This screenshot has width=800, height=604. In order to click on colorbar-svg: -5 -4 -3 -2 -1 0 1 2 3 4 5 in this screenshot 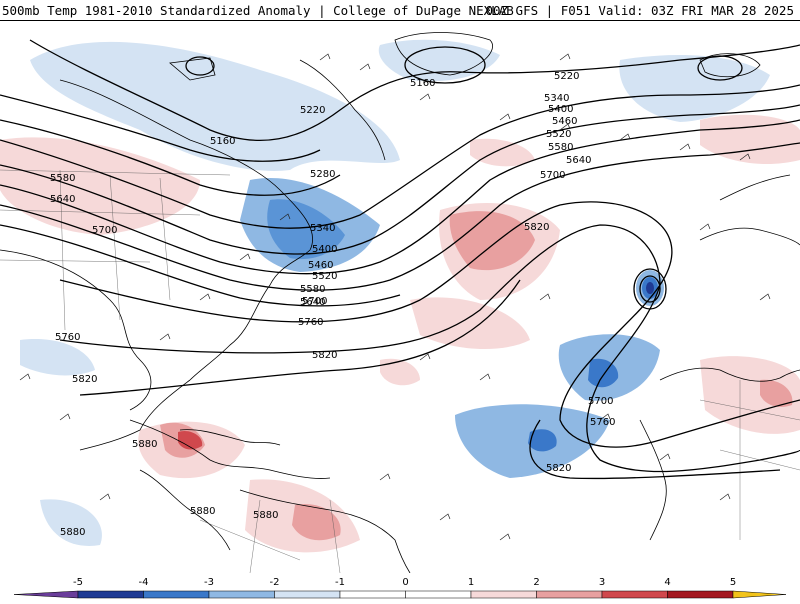, I will do `click(400, 588)`.